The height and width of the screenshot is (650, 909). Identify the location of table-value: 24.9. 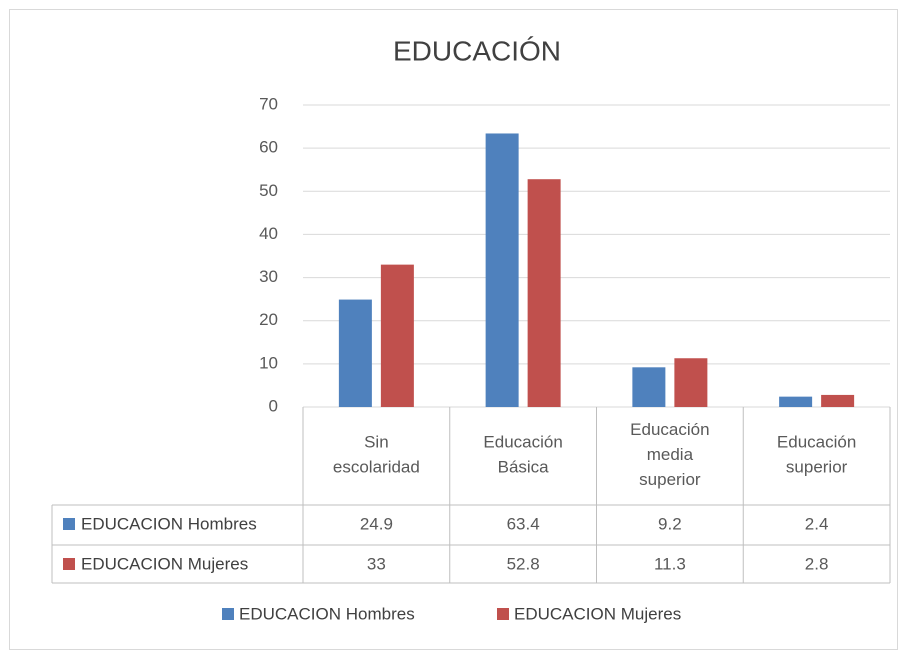
(376, 523).